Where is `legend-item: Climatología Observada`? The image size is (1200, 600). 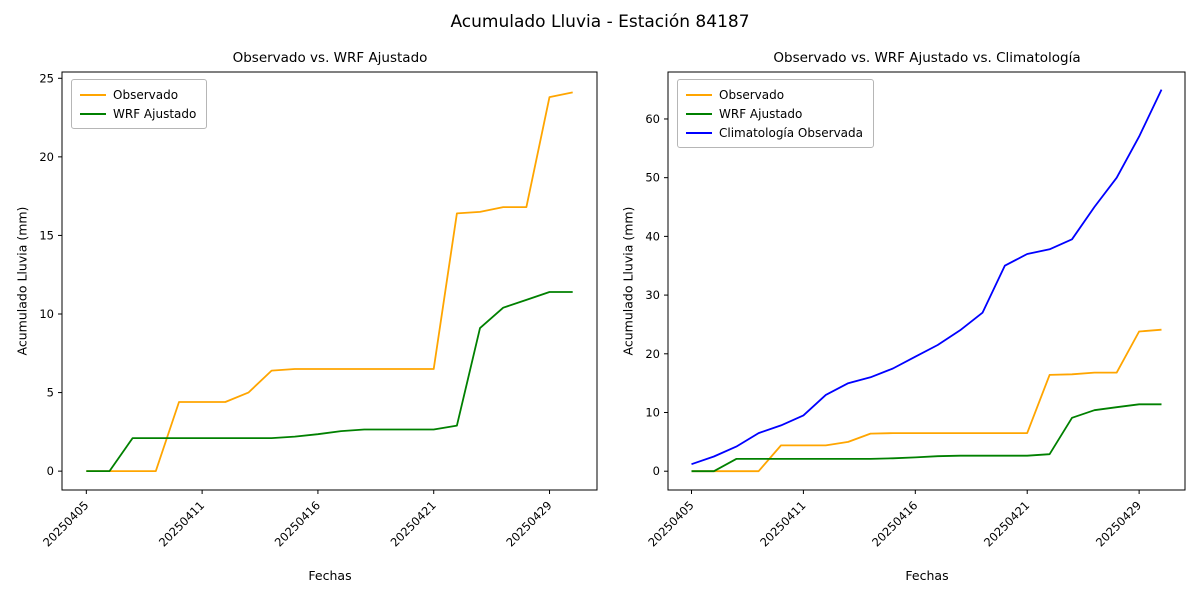 legend-item: Climatología Observada is located at coordinates (774, 132).